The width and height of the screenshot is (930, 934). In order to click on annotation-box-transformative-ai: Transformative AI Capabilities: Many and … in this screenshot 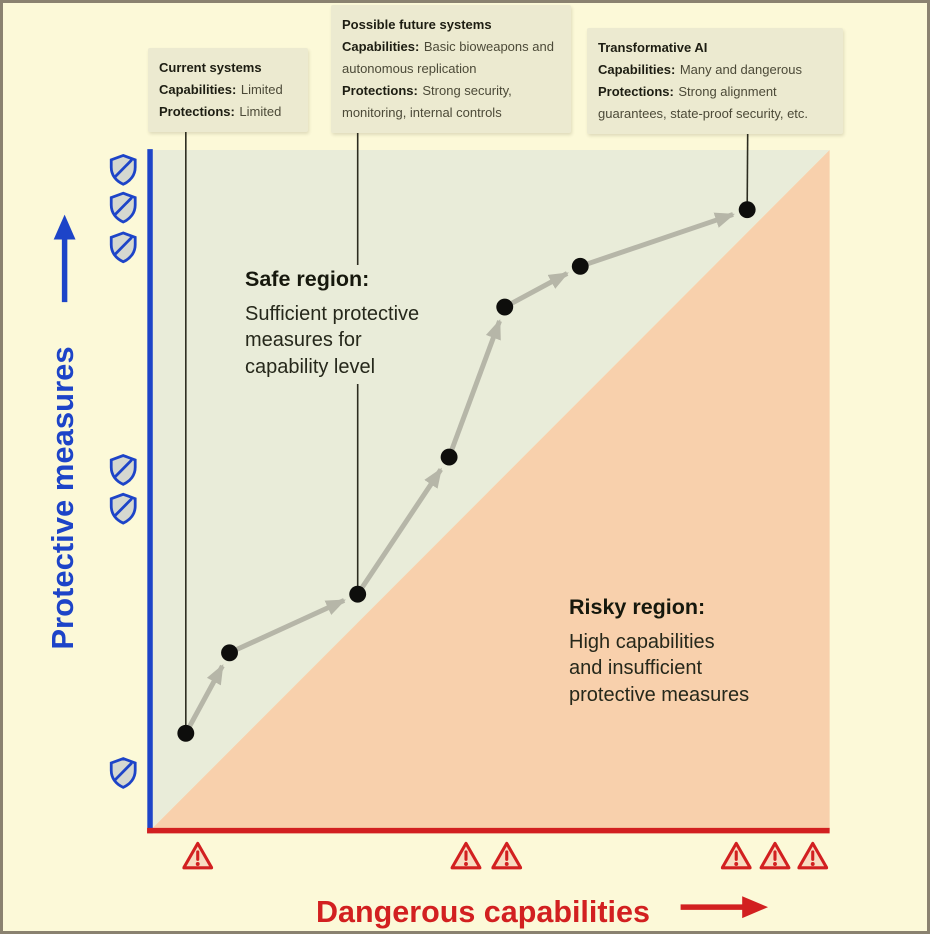, I will do `click(715, 81)`.